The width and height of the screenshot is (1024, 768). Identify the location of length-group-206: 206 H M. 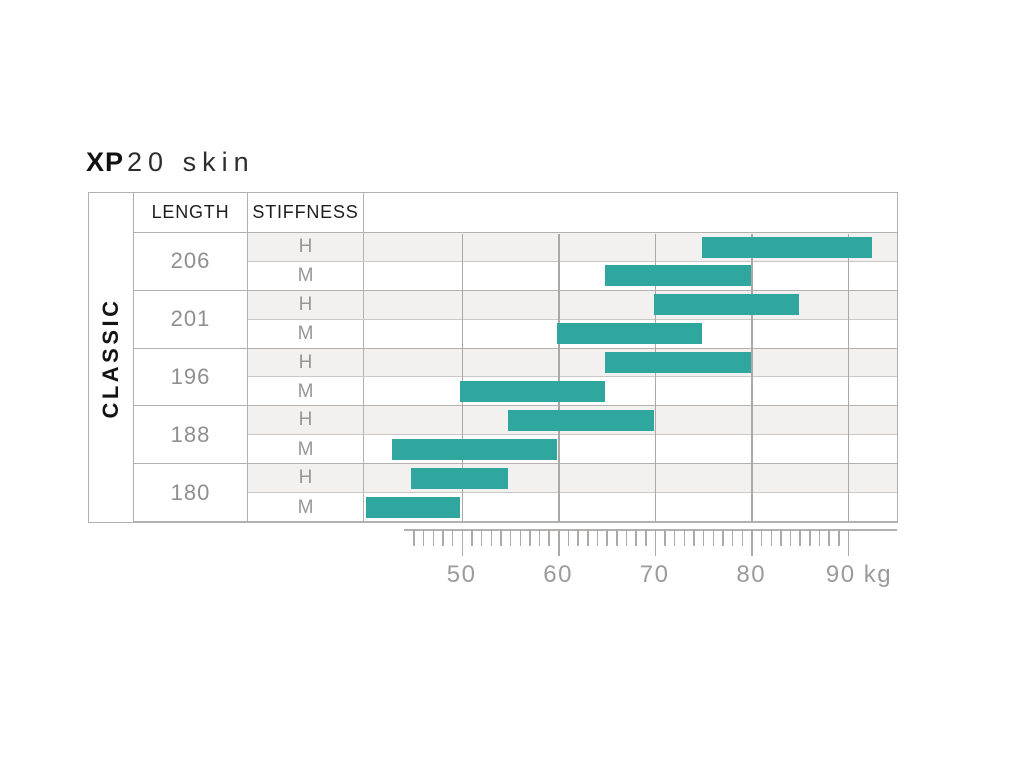
(515, 262).